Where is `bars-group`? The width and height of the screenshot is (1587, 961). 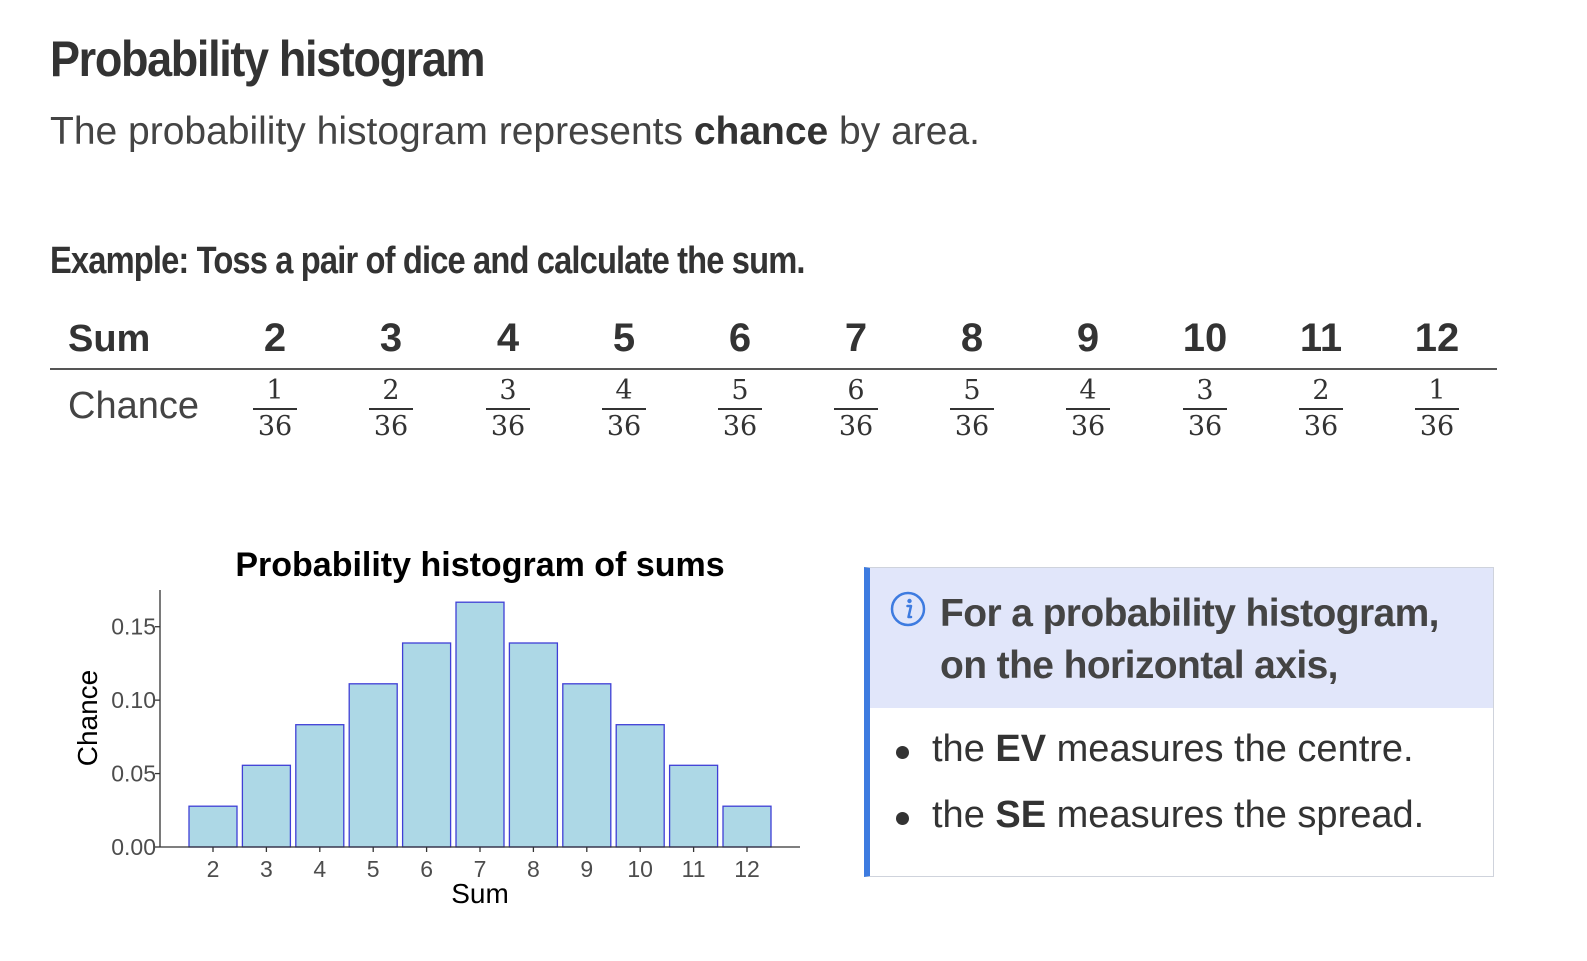
bars-group is located at coordinates (480, 724).